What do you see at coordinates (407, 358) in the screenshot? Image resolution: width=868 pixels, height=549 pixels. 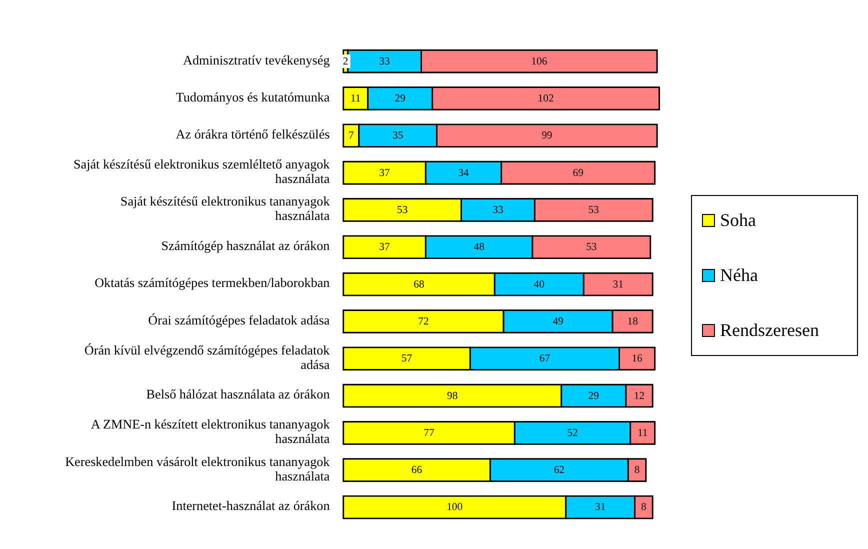 I see `data-label: 57` at bounding box center [407, 358].